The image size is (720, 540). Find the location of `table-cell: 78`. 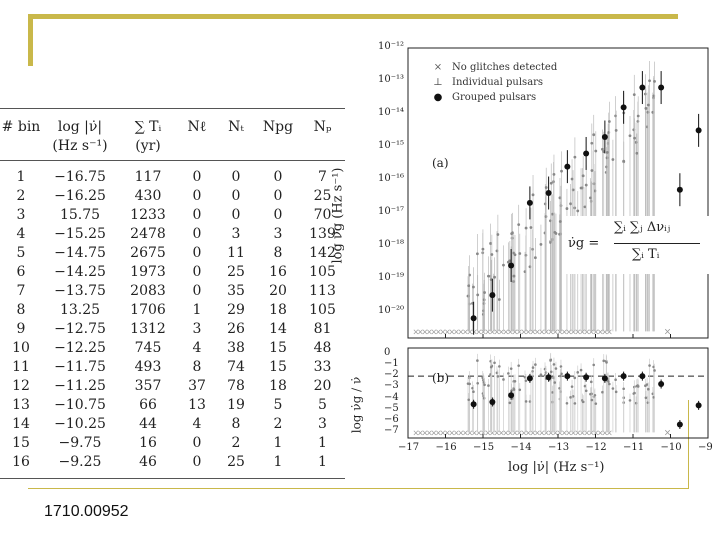

table-cell: 78 is located at coordinates (236, 386).